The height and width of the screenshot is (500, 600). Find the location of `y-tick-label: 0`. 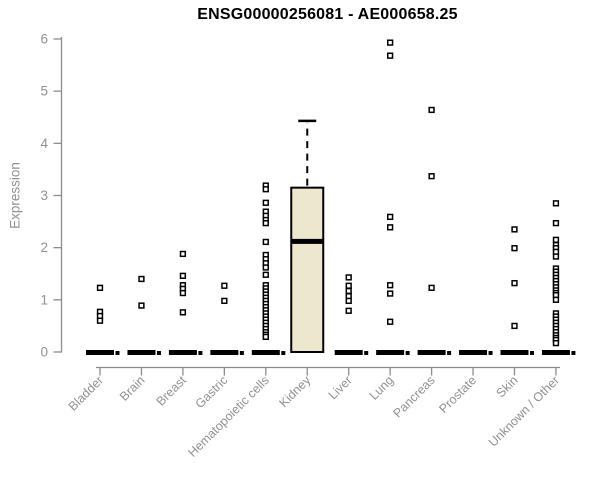

y-tick-label: 0 is located at coordinates (44, 352).